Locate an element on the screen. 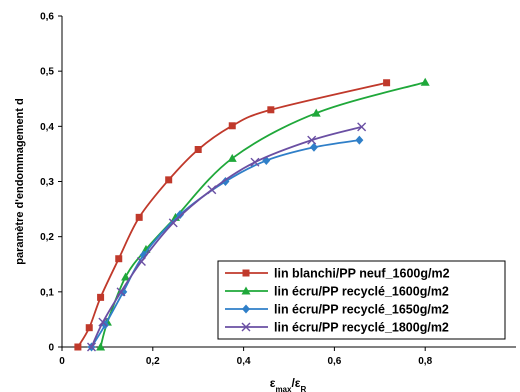  y-tick-label: 0,4 is located at coordinates (47, 127).